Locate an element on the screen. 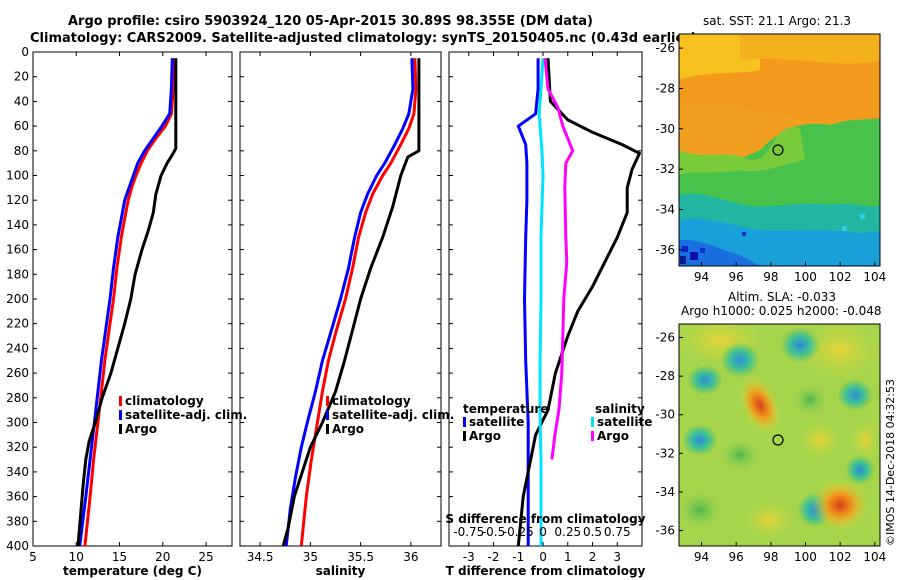 The width and height of the screenshot is (900, 580). x-tick-label: 10 is located at coordinates (76, 557).